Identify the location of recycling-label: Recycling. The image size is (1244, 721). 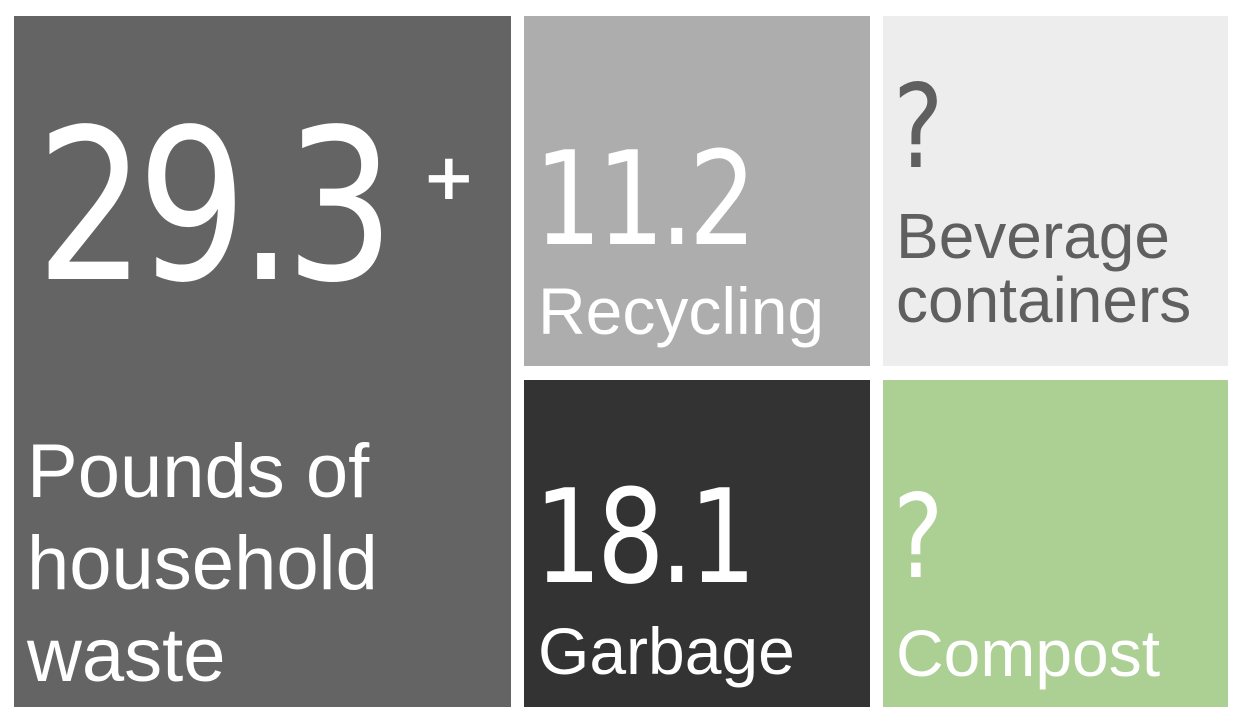
(681, 311).